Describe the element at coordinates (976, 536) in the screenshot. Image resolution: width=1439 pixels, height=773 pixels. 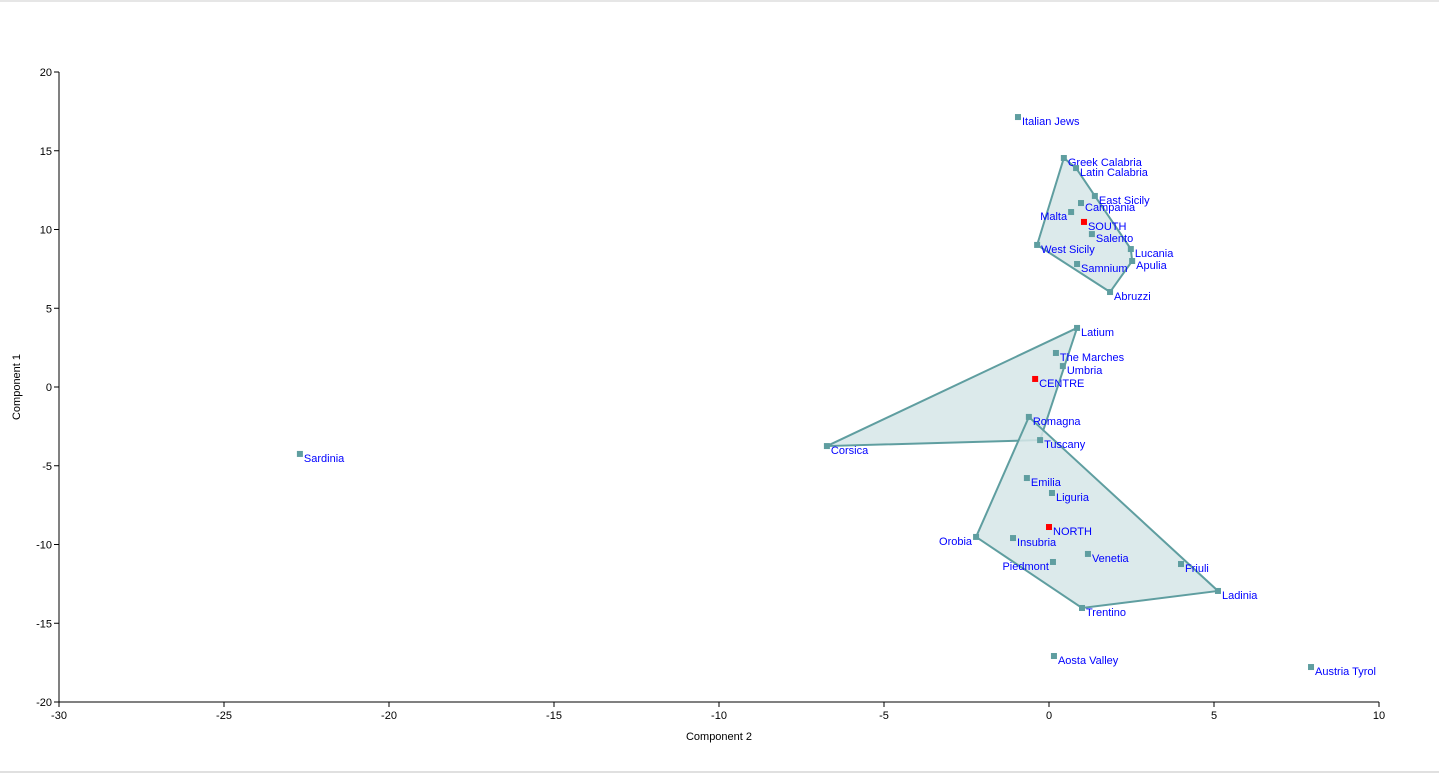
I see `point-orobia` at that location.